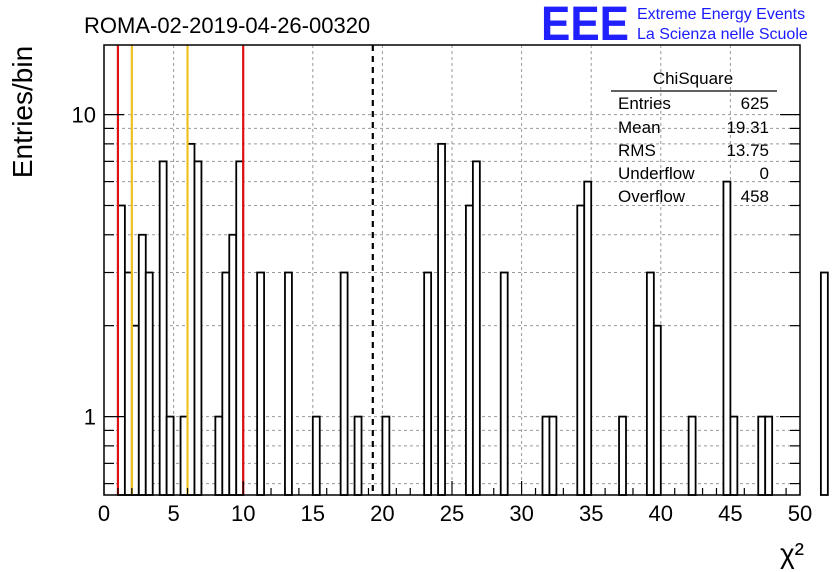 The height and width of the screenshot is (572, 836). What do you see at coordinates (313, 513) in the screenshot?
I see `x-tick-label: 15` at bounding box center [313, 513].